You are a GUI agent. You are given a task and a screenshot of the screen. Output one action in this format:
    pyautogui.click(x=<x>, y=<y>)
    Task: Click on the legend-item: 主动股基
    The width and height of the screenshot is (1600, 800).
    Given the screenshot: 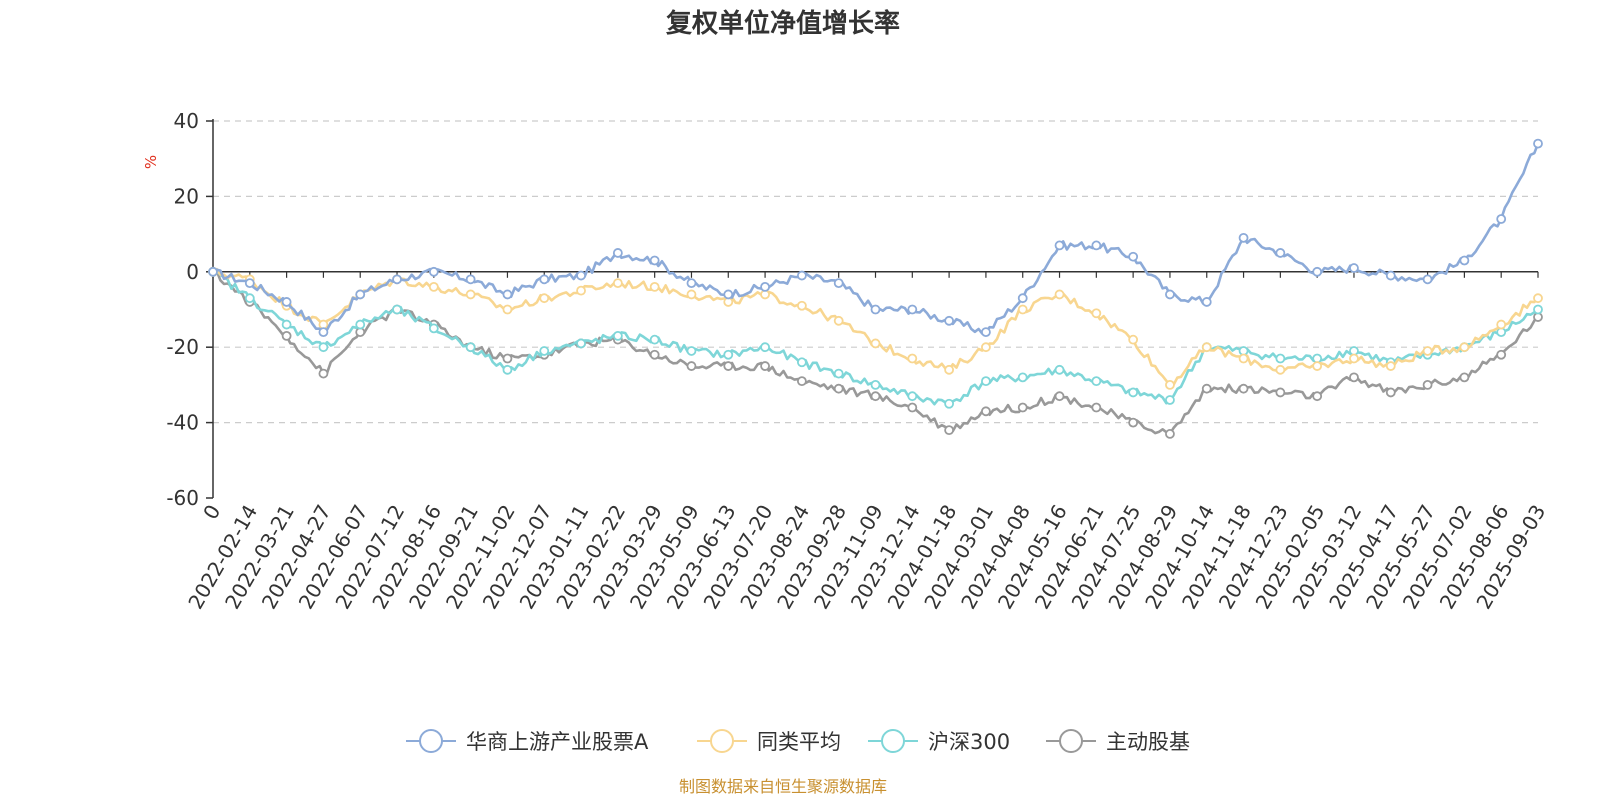 What is the action you would take?
    pyautogui.click(x=1118, y=741)
    